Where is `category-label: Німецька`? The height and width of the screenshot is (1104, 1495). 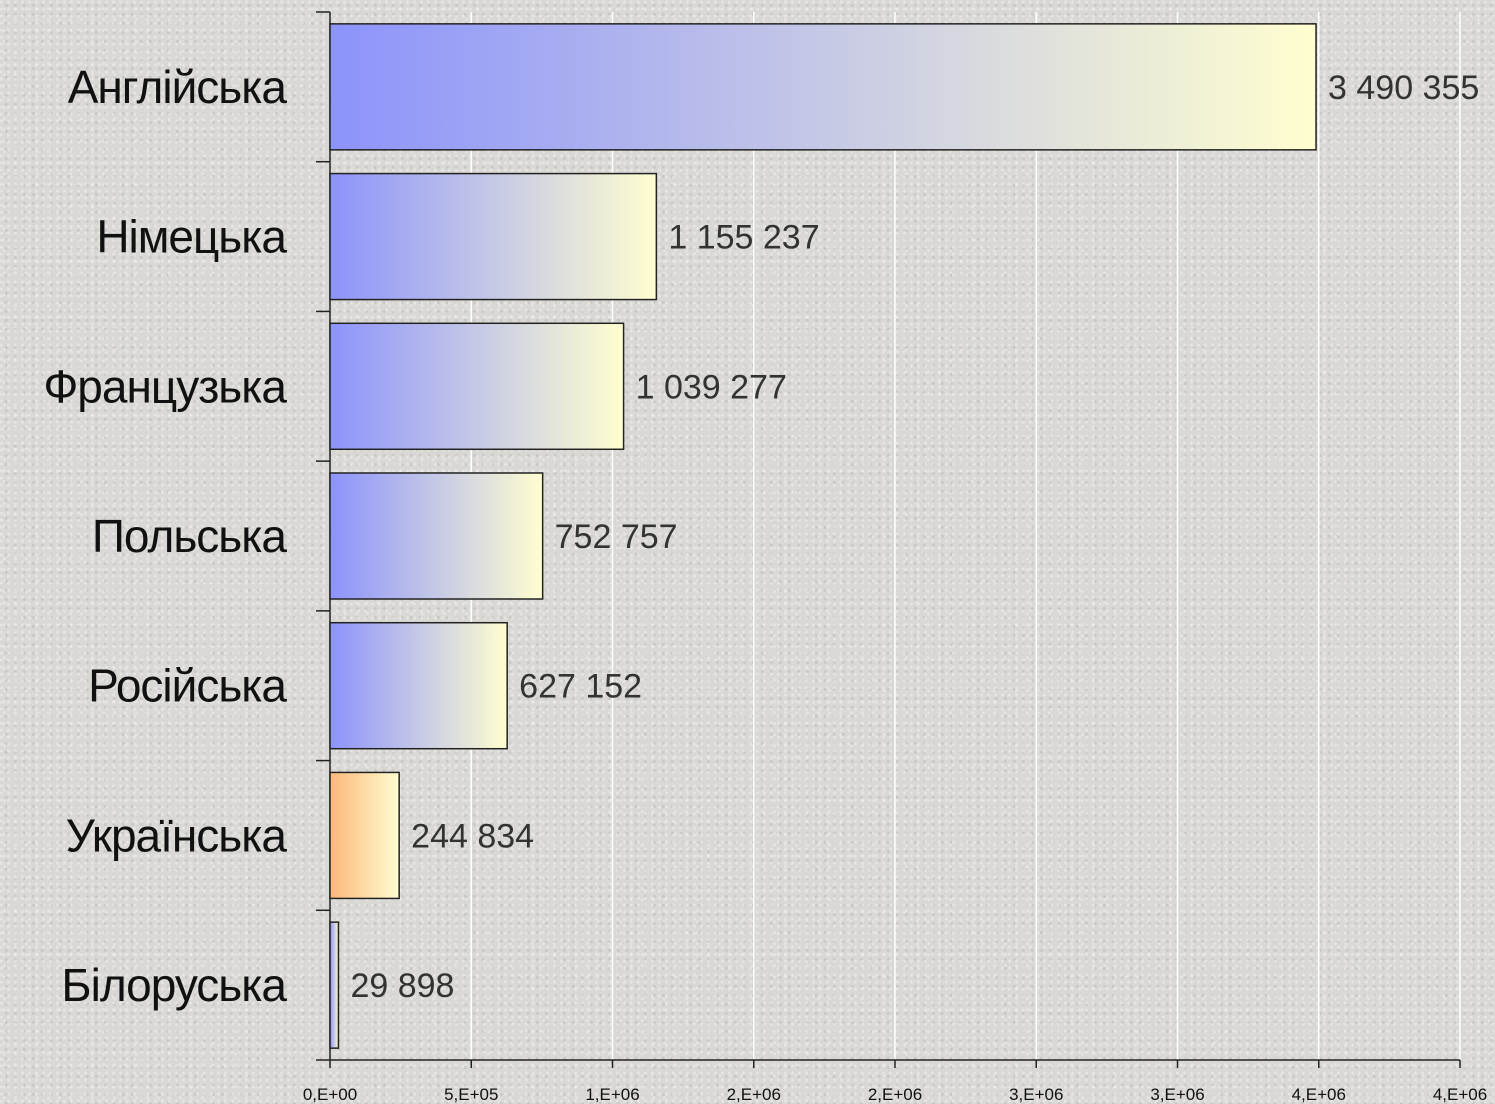
category-label: Німецька is located at coordinates (191, 237).